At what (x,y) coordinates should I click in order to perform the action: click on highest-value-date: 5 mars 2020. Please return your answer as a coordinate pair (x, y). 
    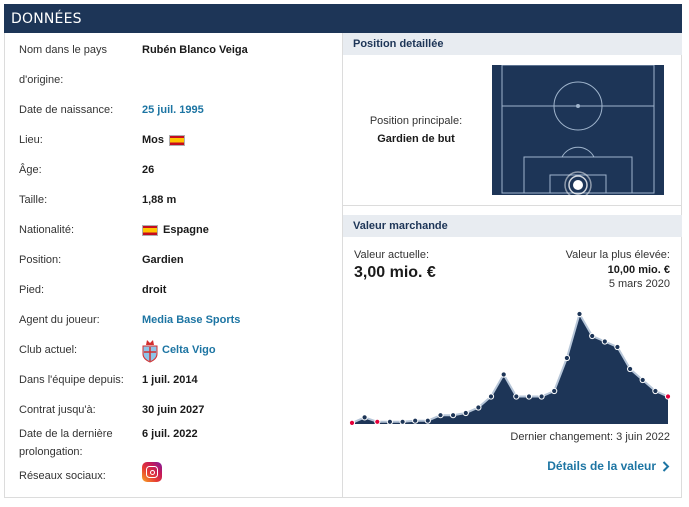
    Looking at the image, I should click on (639, 284).